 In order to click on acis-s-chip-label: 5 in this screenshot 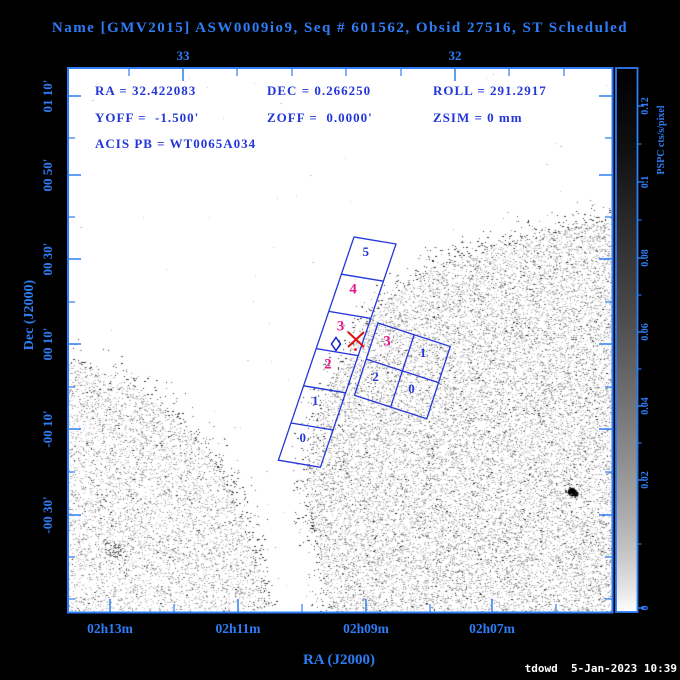, I will do `click(365, 251)`.